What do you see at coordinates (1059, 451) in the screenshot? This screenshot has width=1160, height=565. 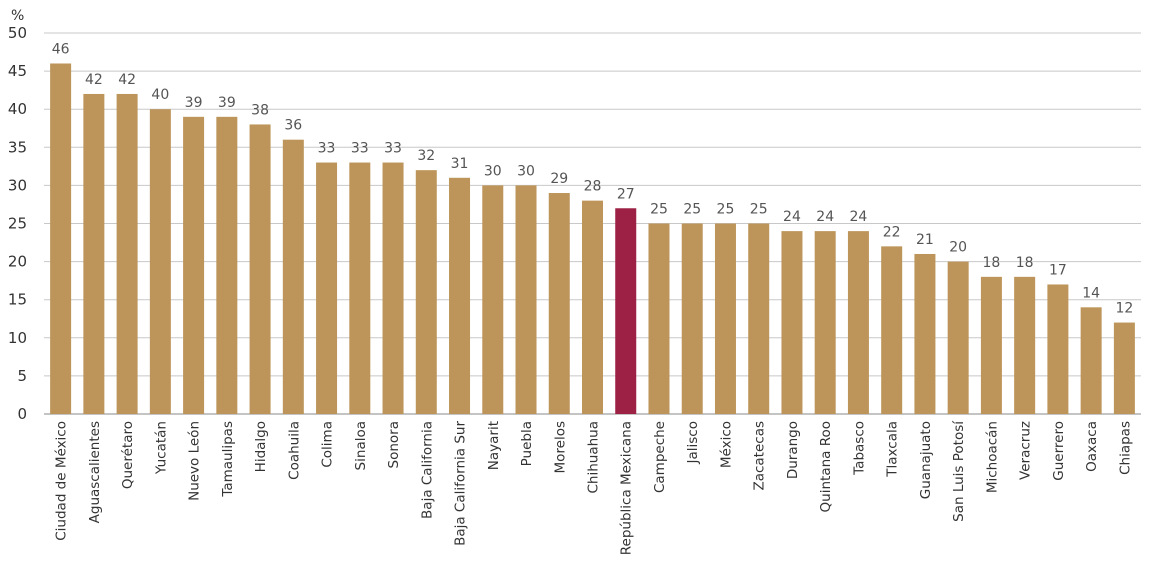 I see `x-tick-label: Guerrero` at bounding box center [1059, 451].